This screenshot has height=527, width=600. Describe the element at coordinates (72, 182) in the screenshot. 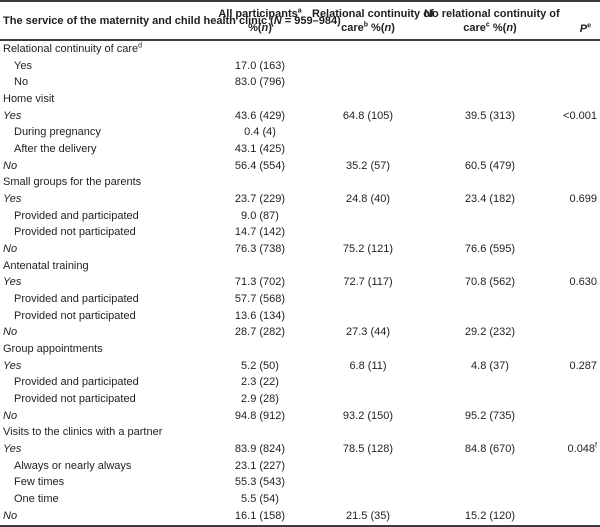

I see `row-label-text: Small groups for the parents` at that location.